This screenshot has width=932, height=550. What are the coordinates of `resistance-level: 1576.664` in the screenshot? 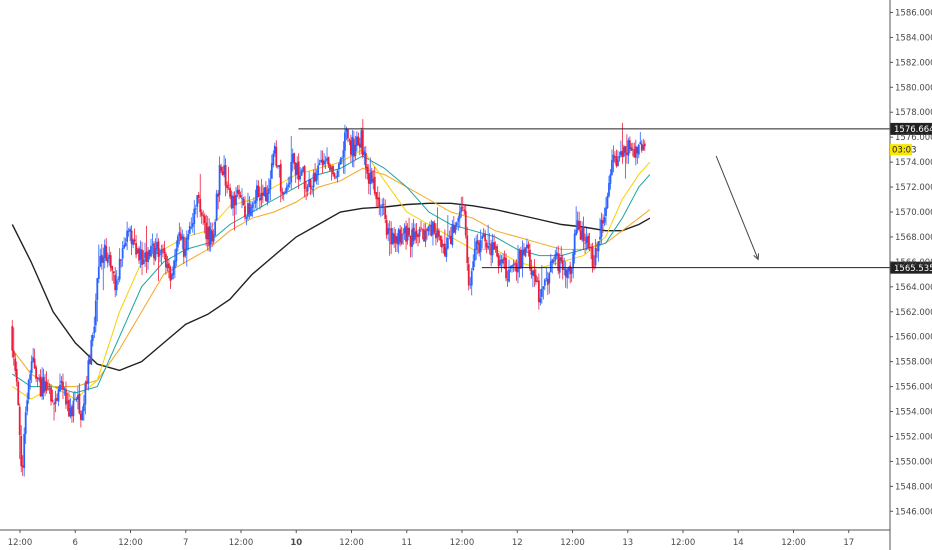 It's located at (615, 128).